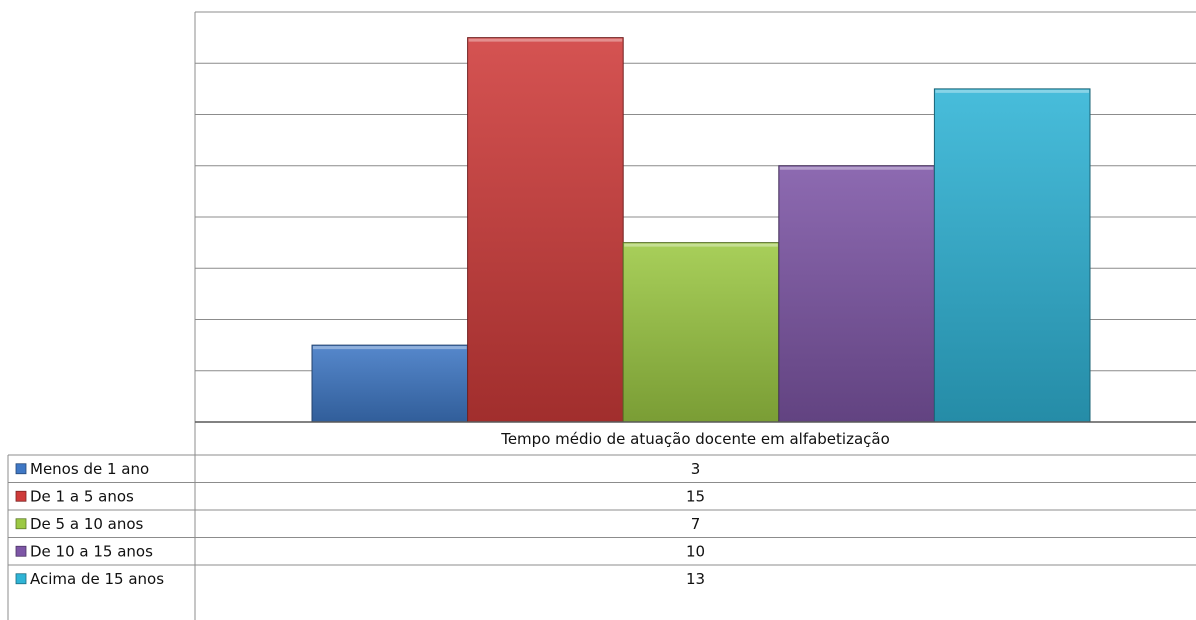 This screenshot has height=620, width=1196. I want to click on bar-de-10-a-15-anos, so click(856, 294).